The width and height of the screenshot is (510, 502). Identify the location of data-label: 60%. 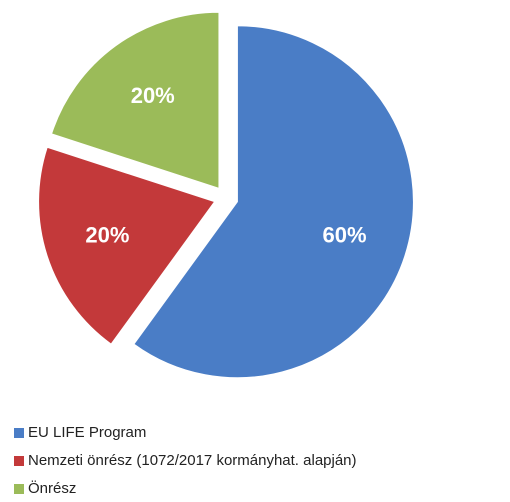
(345, 234).